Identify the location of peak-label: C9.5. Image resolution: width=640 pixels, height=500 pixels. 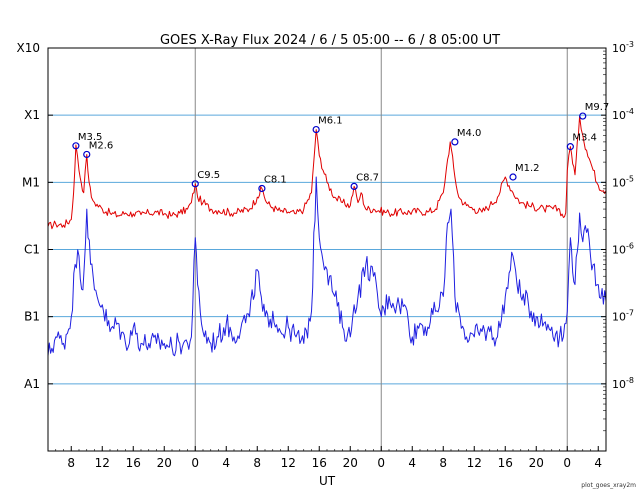
(208, 175).